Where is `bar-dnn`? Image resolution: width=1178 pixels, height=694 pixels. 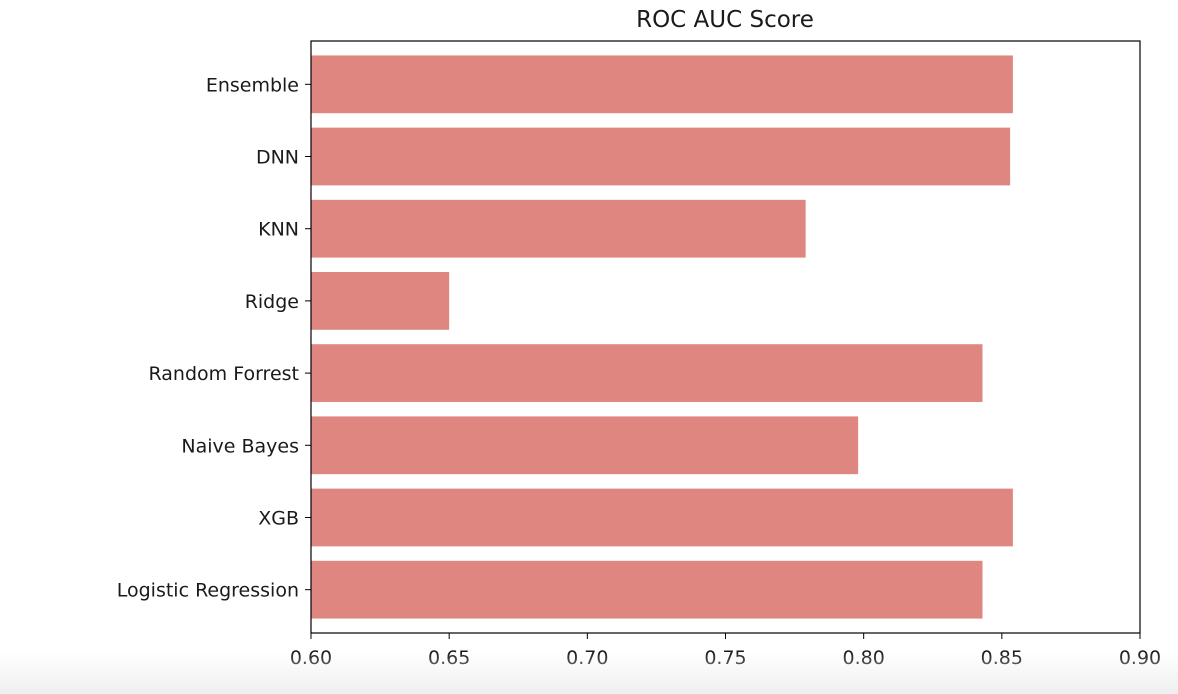
bar-dnn is located at coordinates (661, 156).